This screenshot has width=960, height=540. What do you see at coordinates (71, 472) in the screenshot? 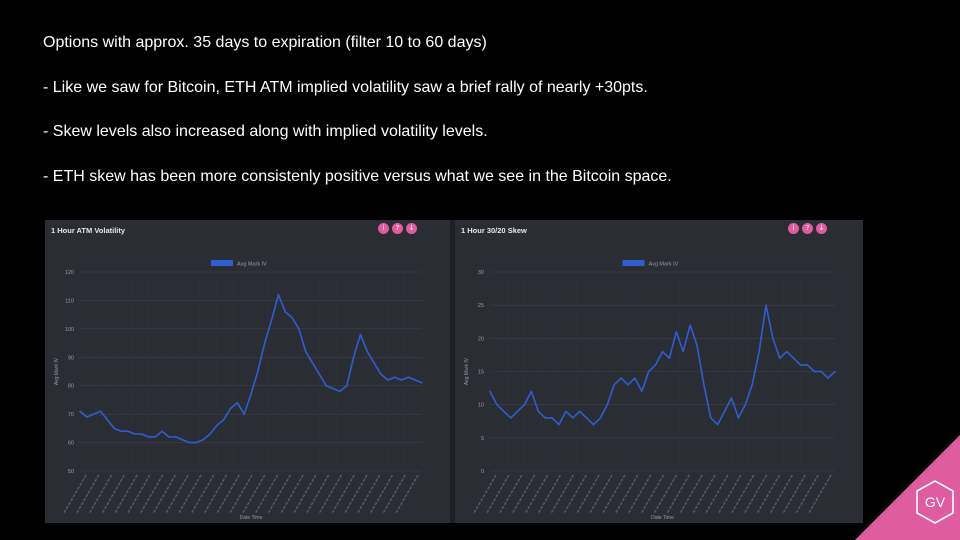
I see `y-tick-label: 50` at bounding box center [71, 472].